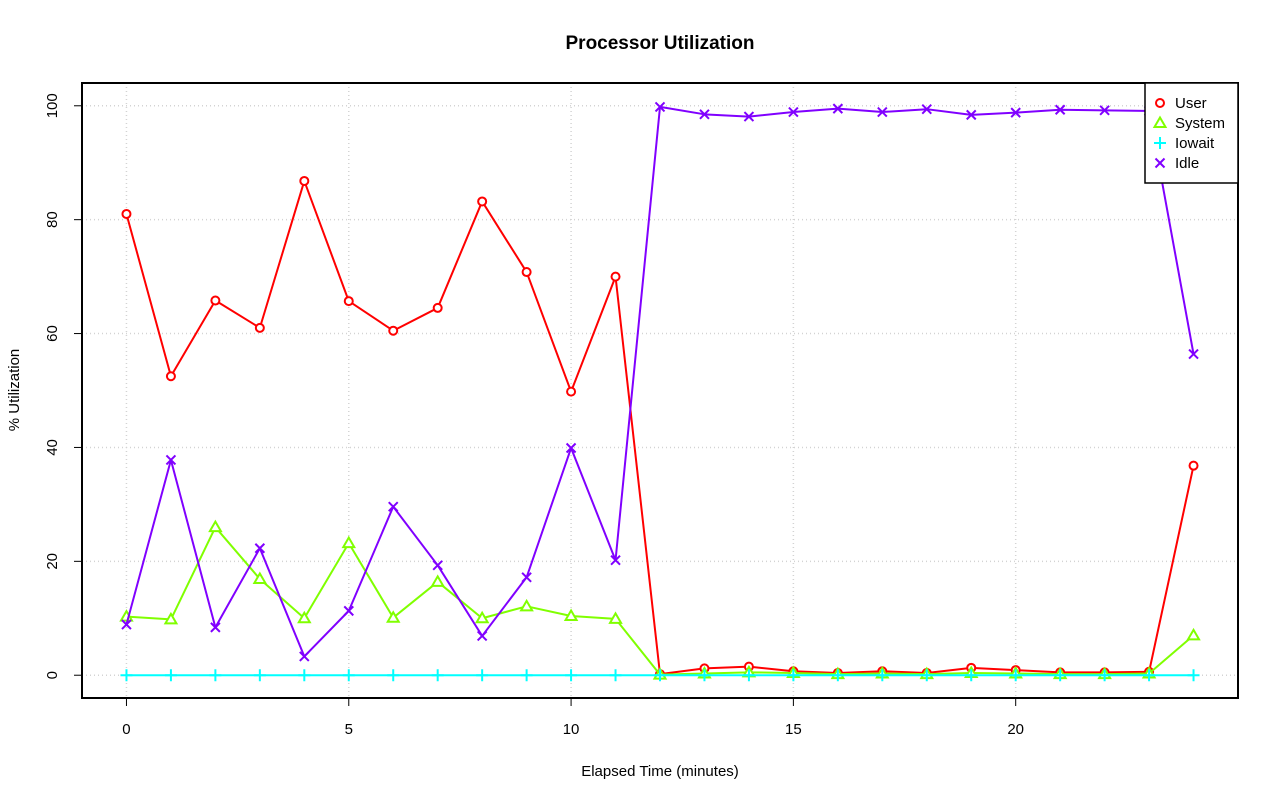  I want to click on legend-marker-idle, so click(1160, 163).